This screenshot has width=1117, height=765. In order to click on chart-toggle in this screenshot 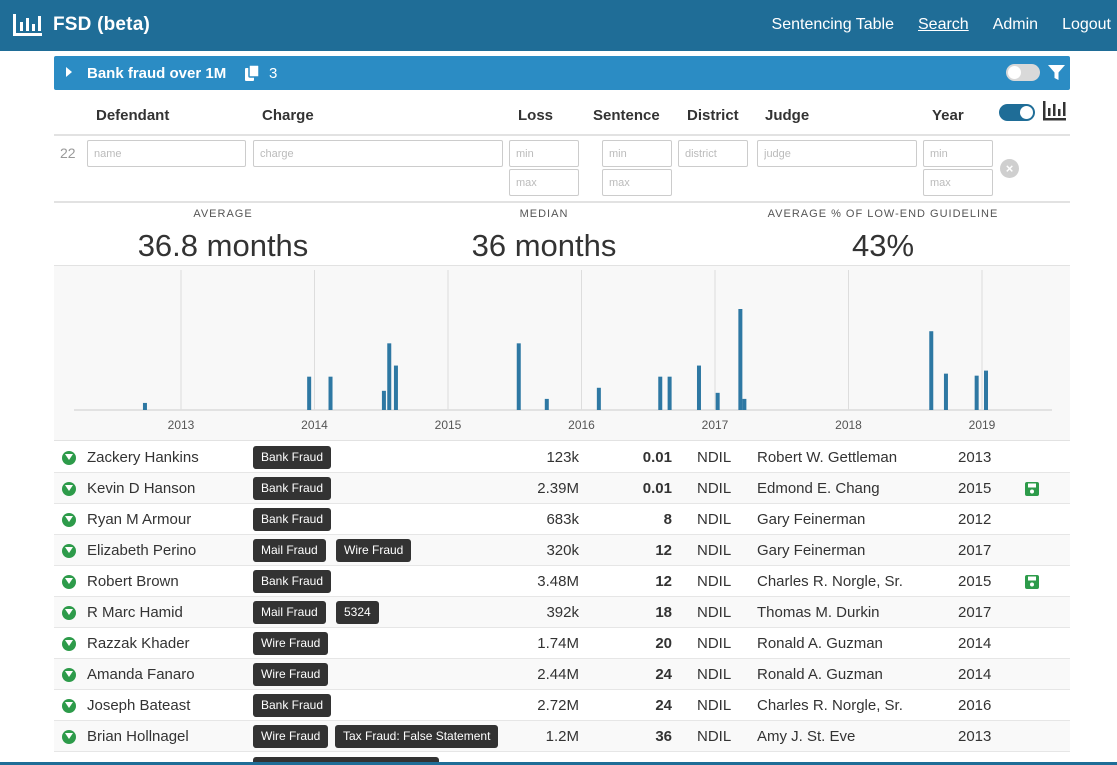, I will do `click(1017, 112)`.